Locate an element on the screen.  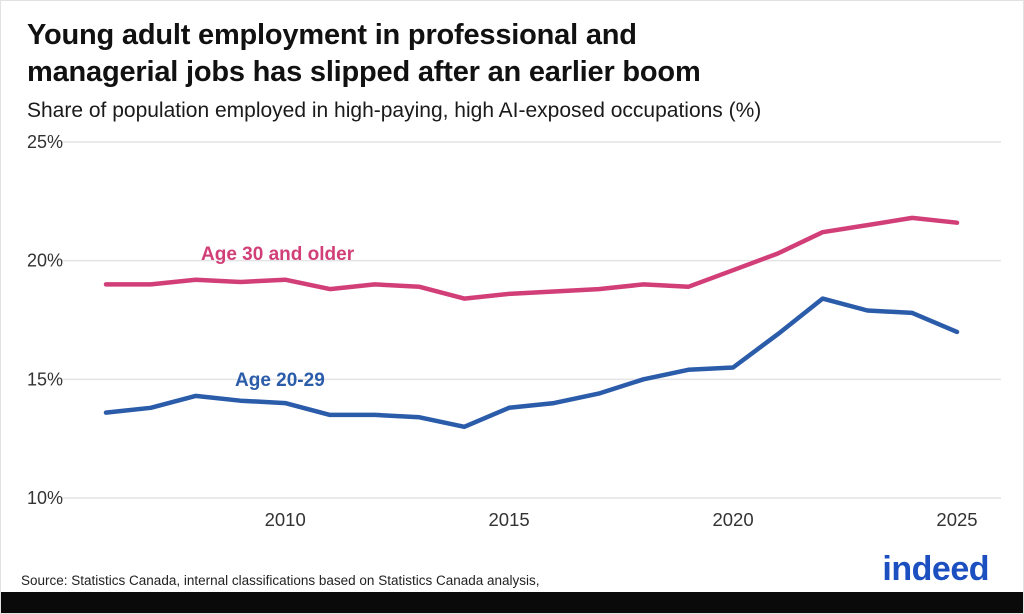
y-tick-label: 15% is located at coordinates (45, 379).